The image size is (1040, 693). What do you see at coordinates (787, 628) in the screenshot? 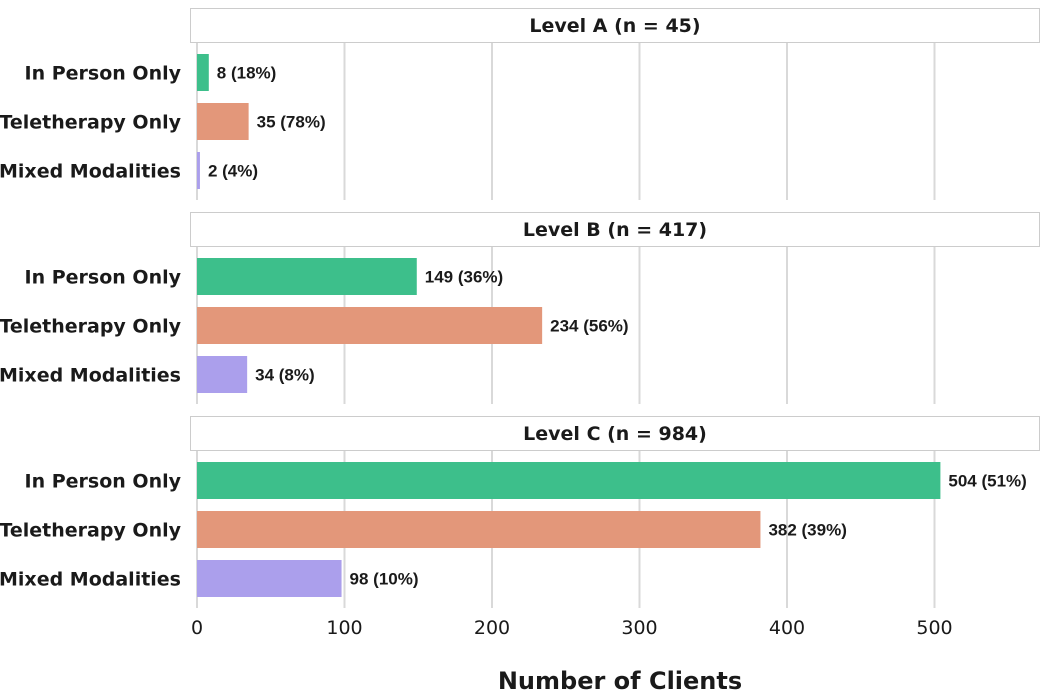
I see `x-tick-label: 400` at bounding box center [787, 628].